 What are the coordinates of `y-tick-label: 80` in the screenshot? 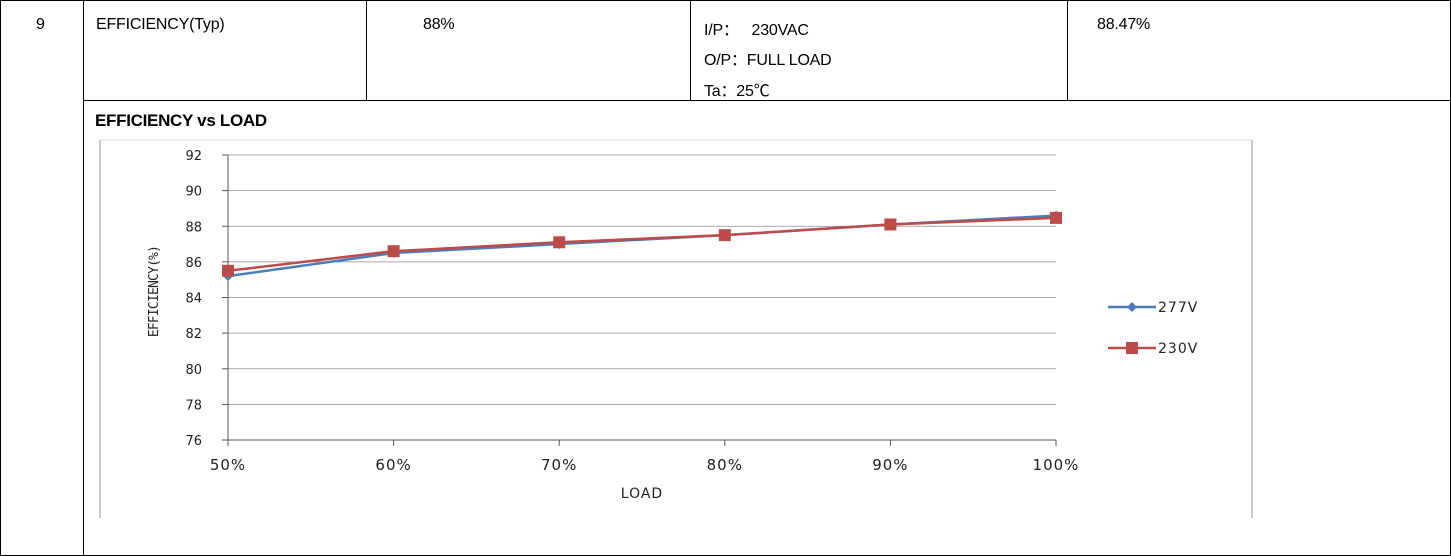 It's located at (193, 370).